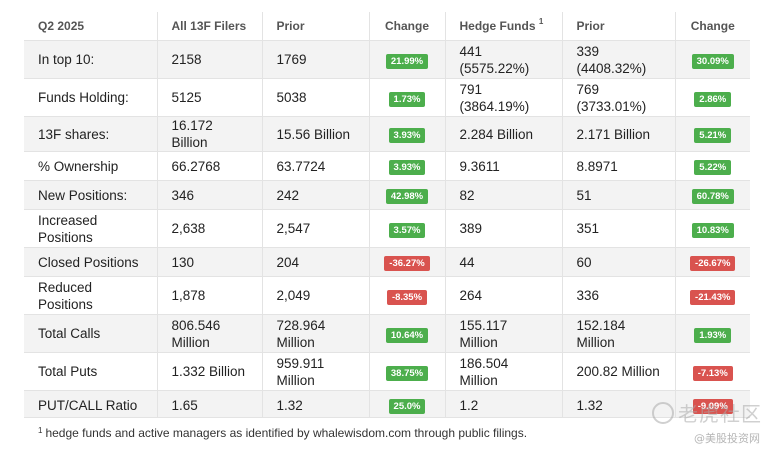 The image size is (774, 455). I want to click on hedge-funds-prior-value: 152.184 Million, so click(619, 333).